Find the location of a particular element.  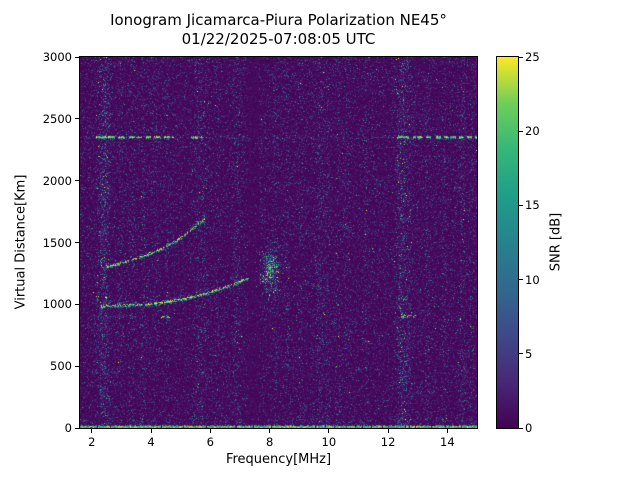

x-axis-label: Frequency[MHz] is located at coordinates (278, 459).